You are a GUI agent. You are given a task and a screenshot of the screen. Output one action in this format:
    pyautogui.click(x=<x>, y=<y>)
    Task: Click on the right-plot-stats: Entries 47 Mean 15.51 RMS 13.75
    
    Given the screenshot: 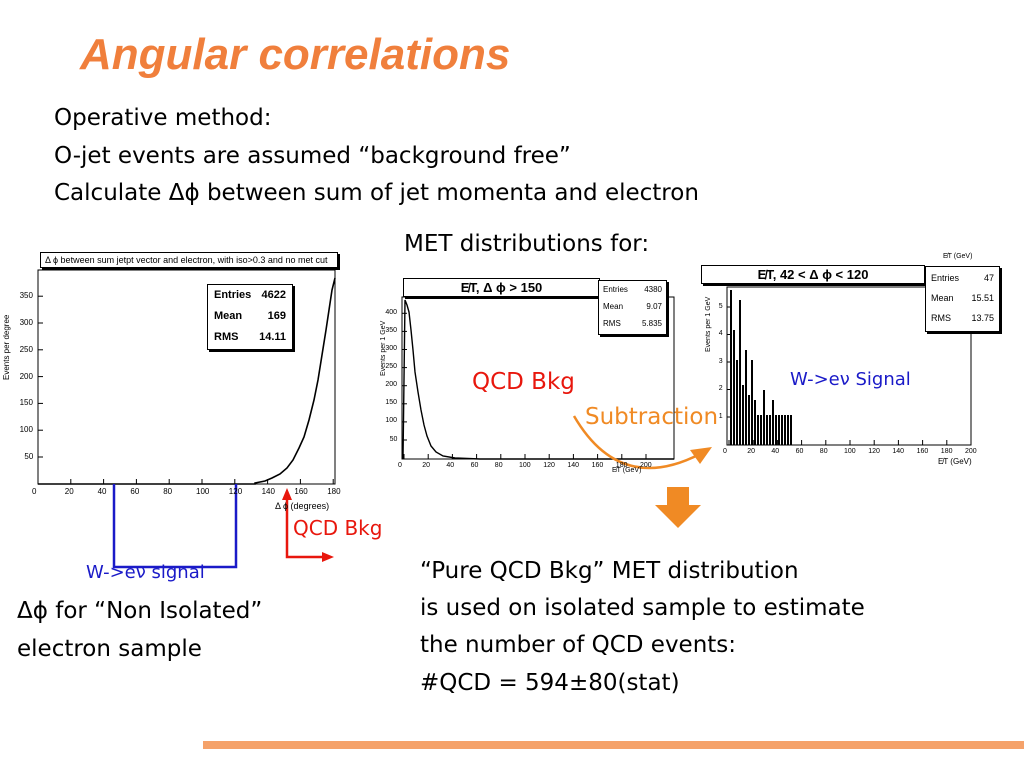 What is the action you would take?
    pyautogui.click(x=962, y=299)
    